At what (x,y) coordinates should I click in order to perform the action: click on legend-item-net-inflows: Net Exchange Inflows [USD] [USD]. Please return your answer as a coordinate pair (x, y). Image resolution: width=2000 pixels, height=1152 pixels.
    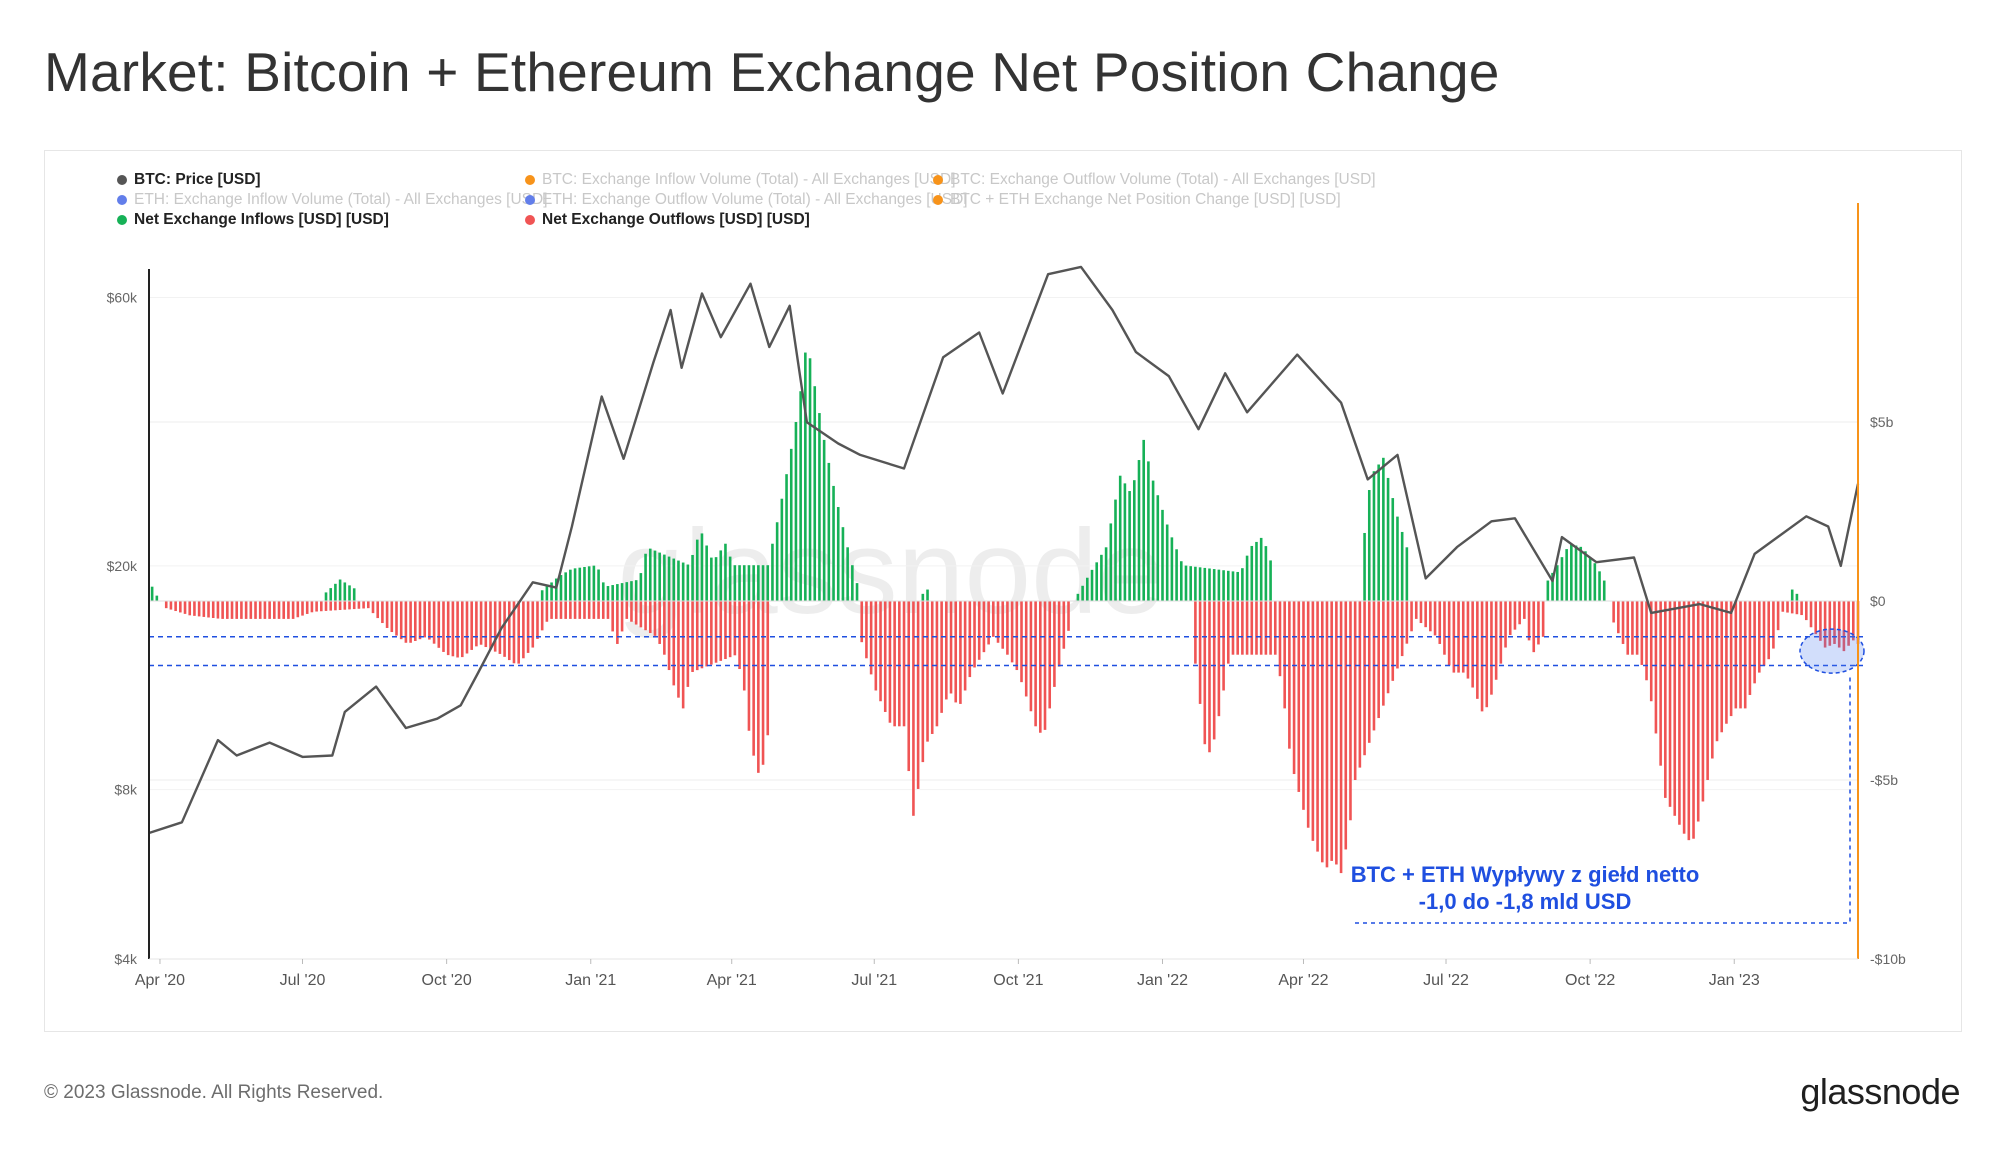
    Looking at the image, I should click on (253, 220).